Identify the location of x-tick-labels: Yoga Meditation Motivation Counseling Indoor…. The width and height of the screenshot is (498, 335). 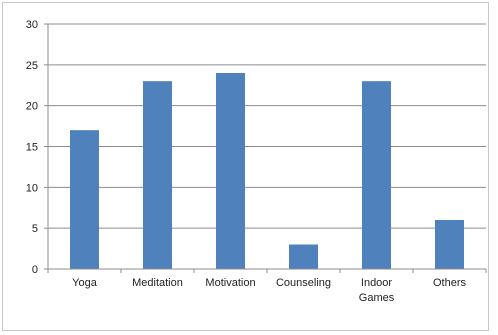
(269, 290).